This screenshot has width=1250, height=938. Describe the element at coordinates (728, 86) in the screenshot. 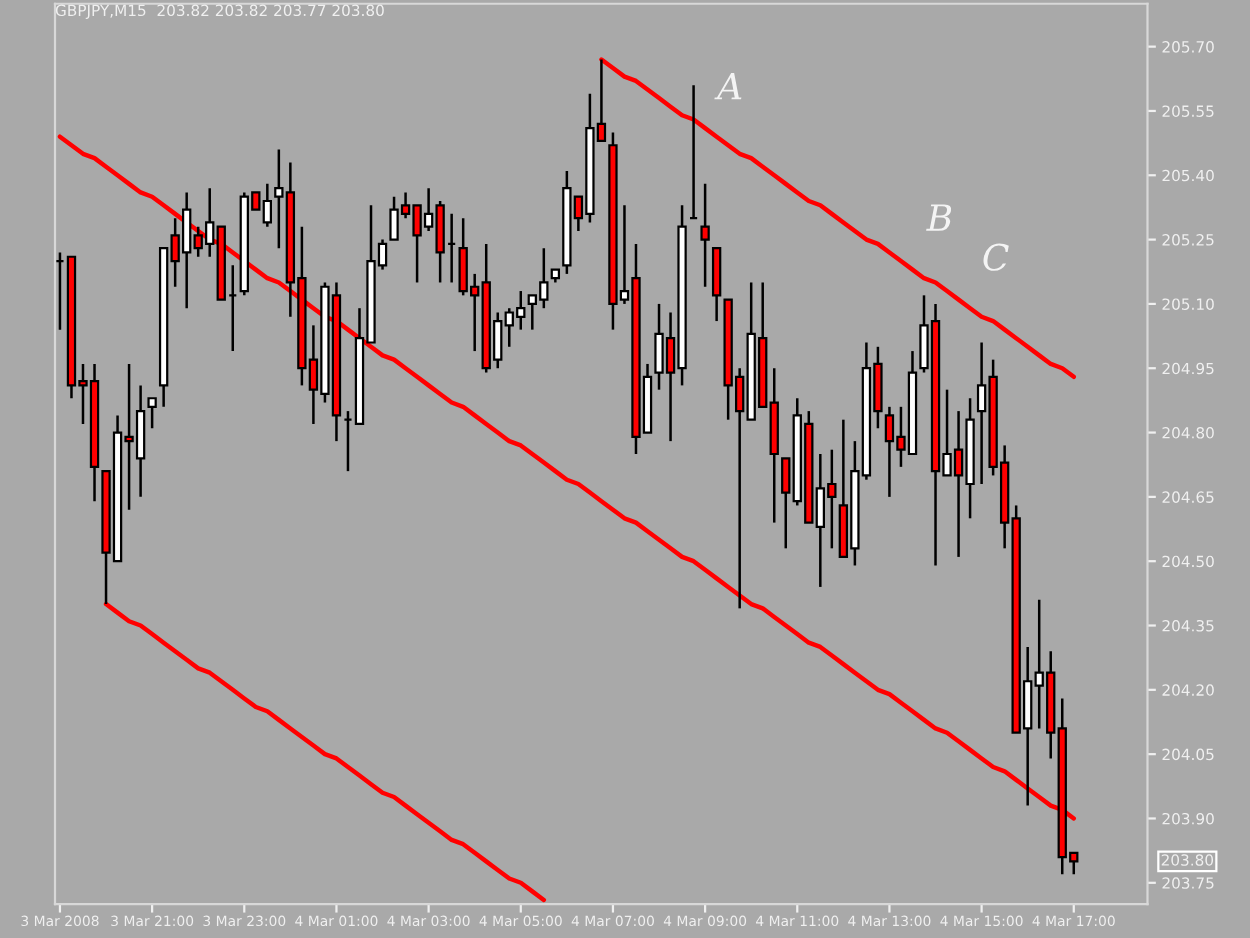

I see `annotation: A` at that location.